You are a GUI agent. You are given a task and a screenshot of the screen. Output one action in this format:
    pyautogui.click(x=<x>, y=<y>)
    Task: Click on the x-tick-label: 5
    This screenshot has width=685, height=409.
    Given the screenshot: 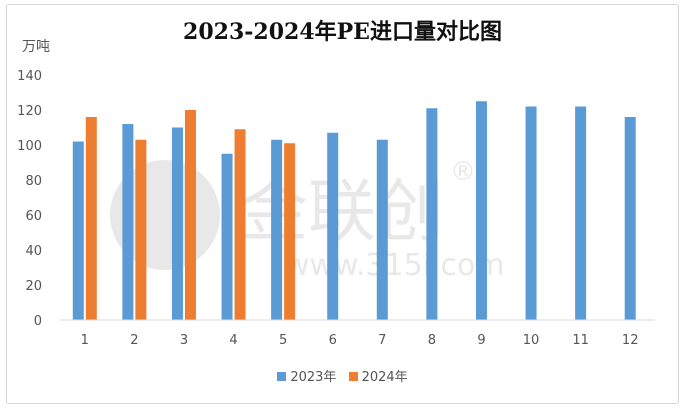 What is the action you would take?
    pyautogui.click(x=283, y=340)
    